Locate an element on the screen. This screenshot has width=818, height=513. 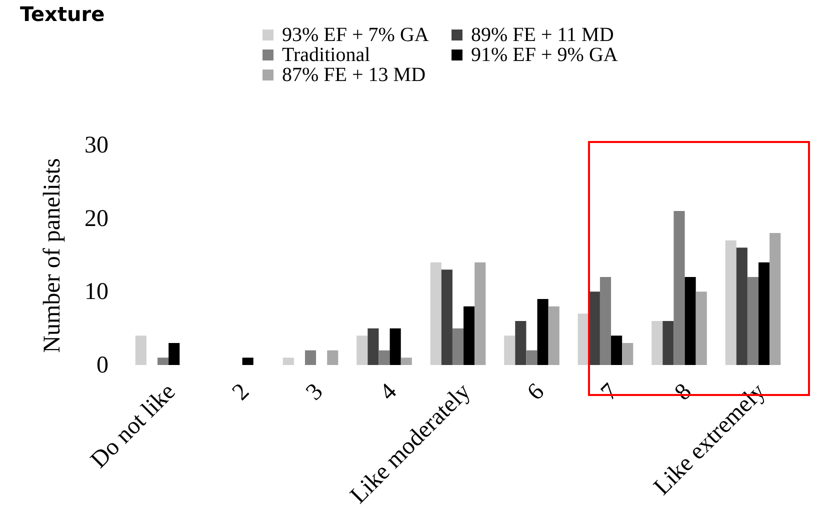
legend-label: 89% FE + 11 MD is located at coordinates (542, 35).